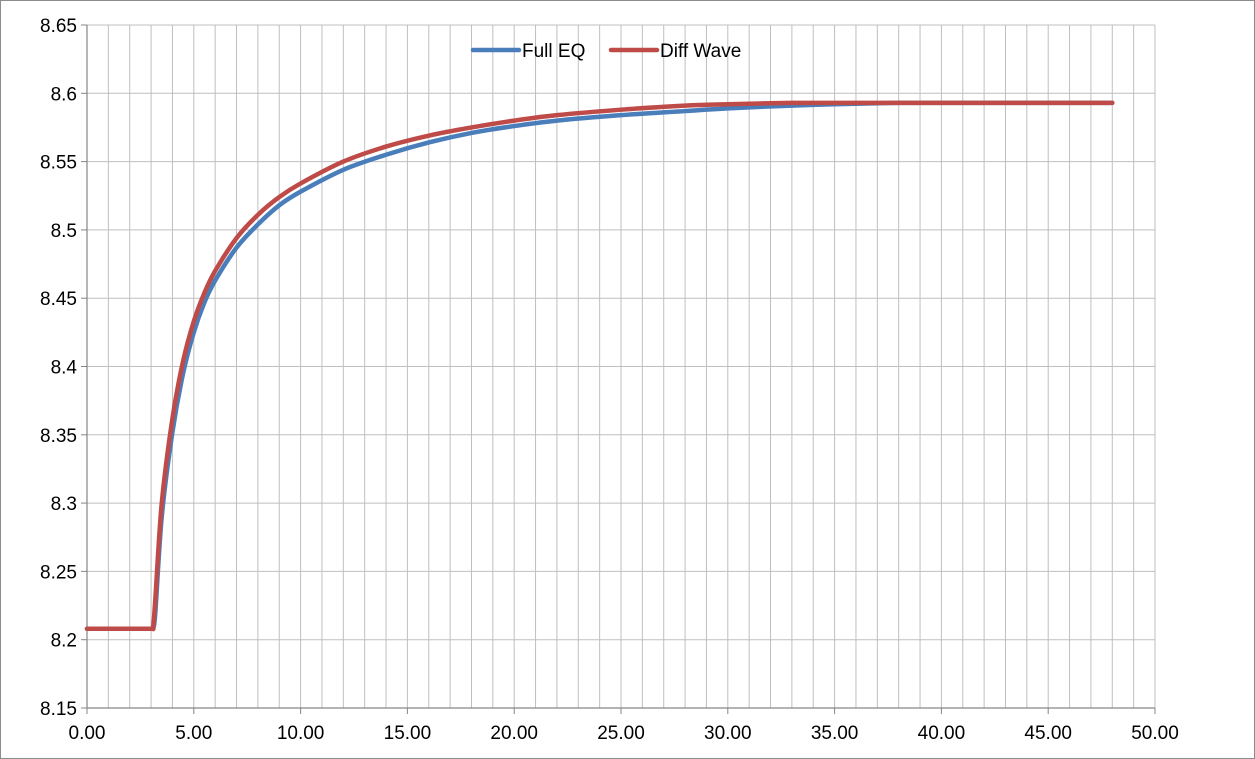 The height and width of the screenshot is (759, 1255). I want to click on x-tick-label: 10.00, so click(301, 733).